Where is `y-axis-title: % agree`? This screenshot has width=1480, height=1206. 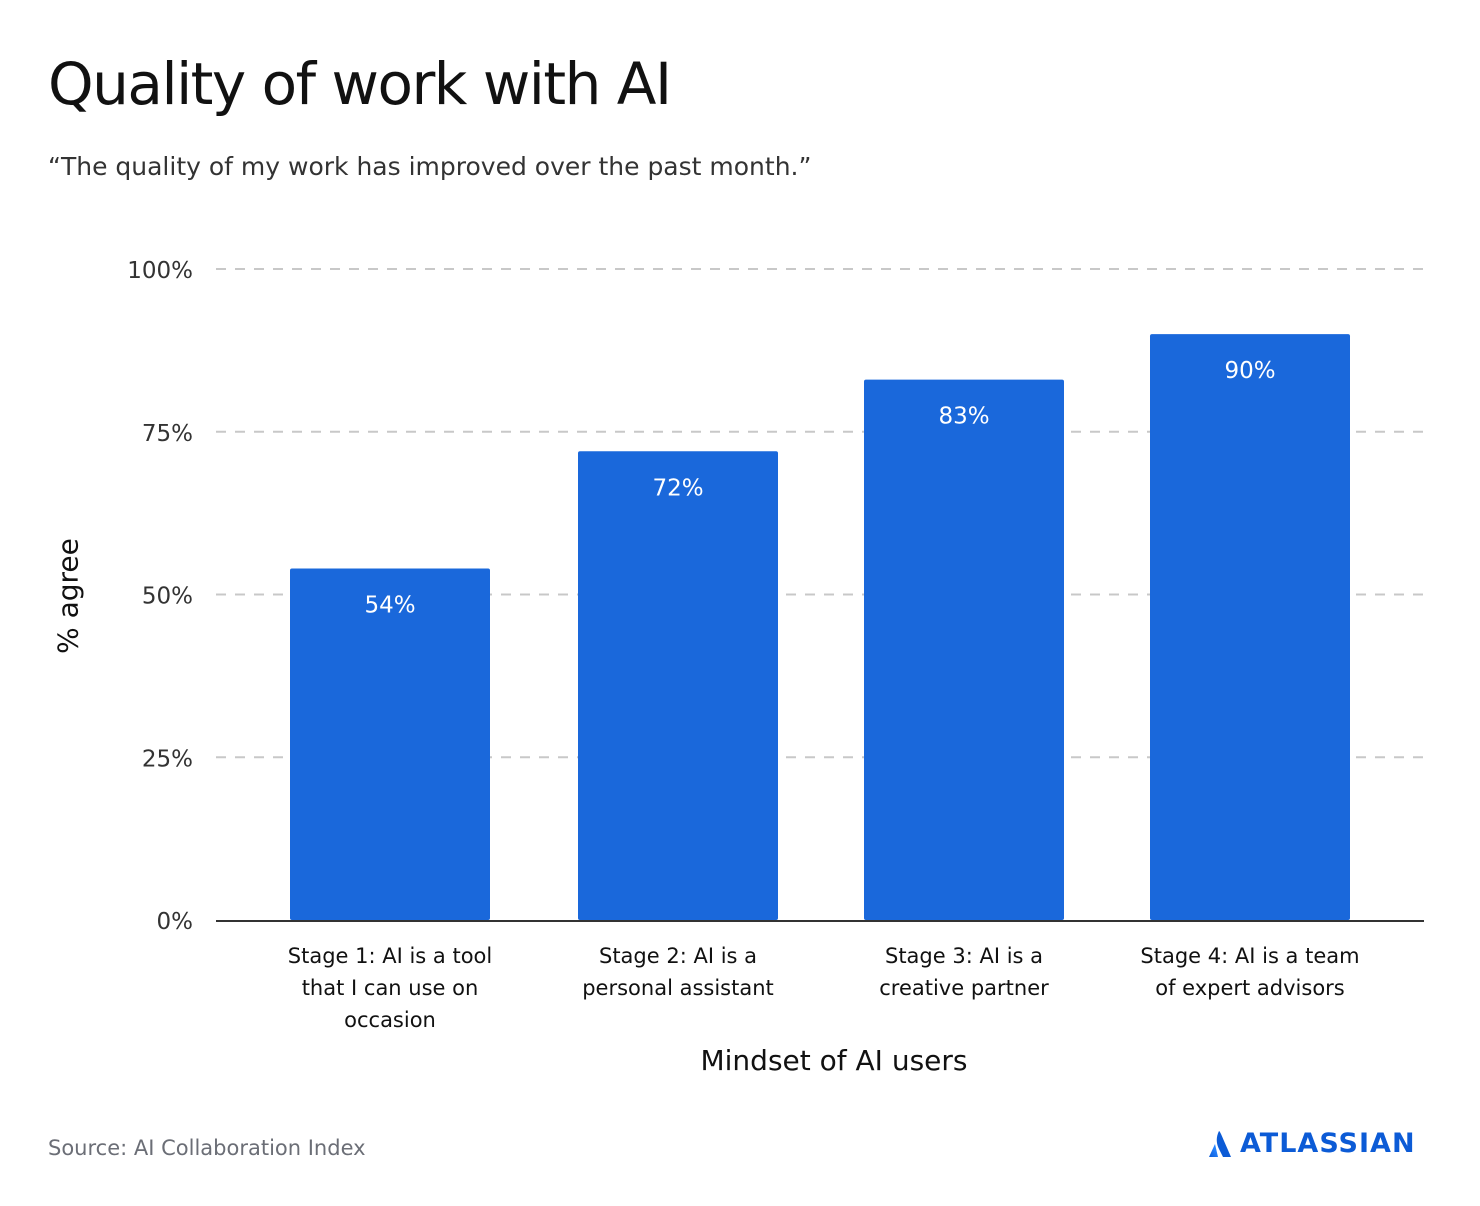 y-axis-title: % agree is located at coordinates (68, 596).